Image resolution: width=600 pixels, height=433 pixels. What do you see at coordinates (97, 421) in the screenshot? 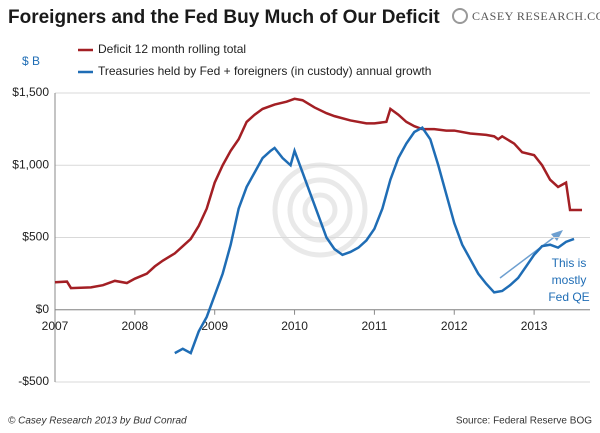
I see `credit: © Casey Research 2013 by Bud Conrad` at bounding box center [97, 421].